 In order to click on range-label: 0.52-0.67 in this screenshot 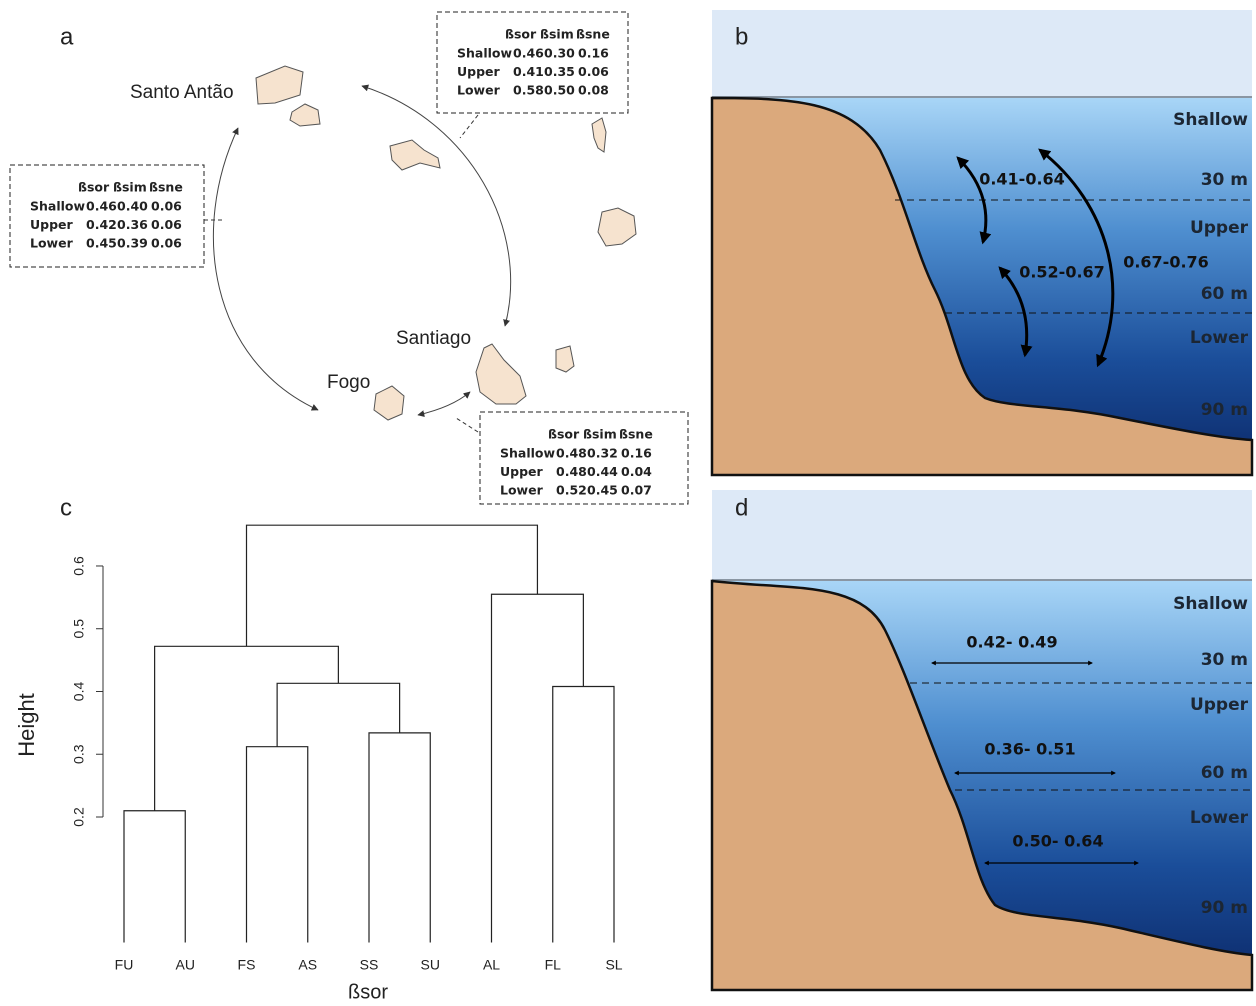, I will do `click(1062, 272)`.